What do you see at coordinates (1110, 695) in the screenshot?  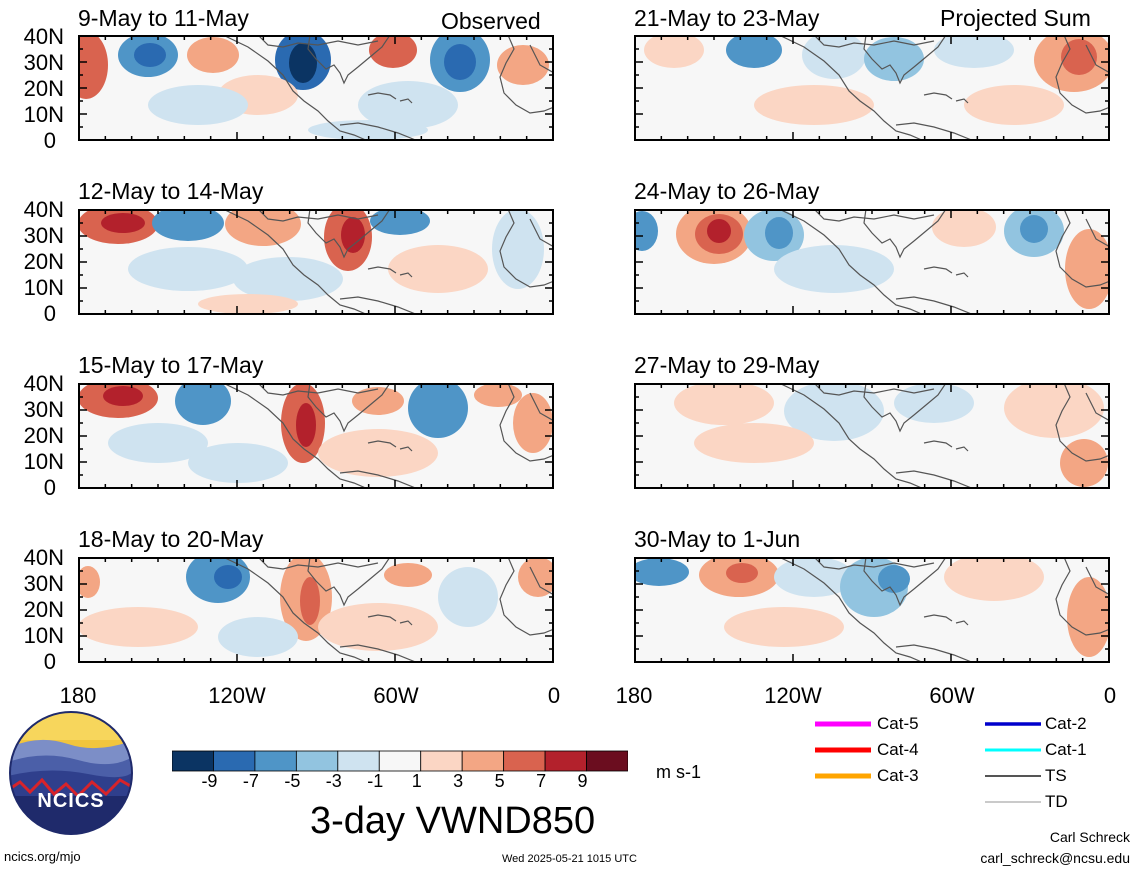 I see `lon-label: 0` at bounding box center [1110, 695].